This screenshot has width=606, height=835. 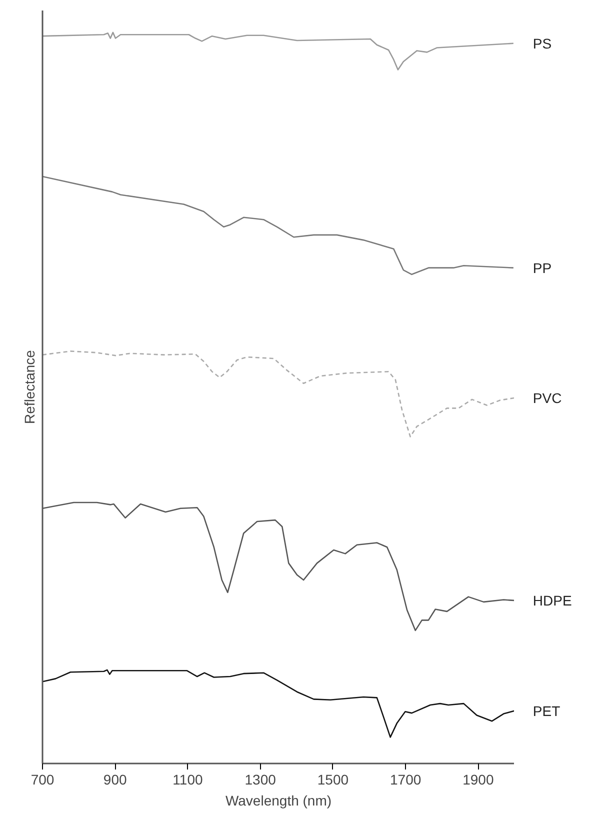 I want to click on series-label: PS, so click(x=542, y=43).